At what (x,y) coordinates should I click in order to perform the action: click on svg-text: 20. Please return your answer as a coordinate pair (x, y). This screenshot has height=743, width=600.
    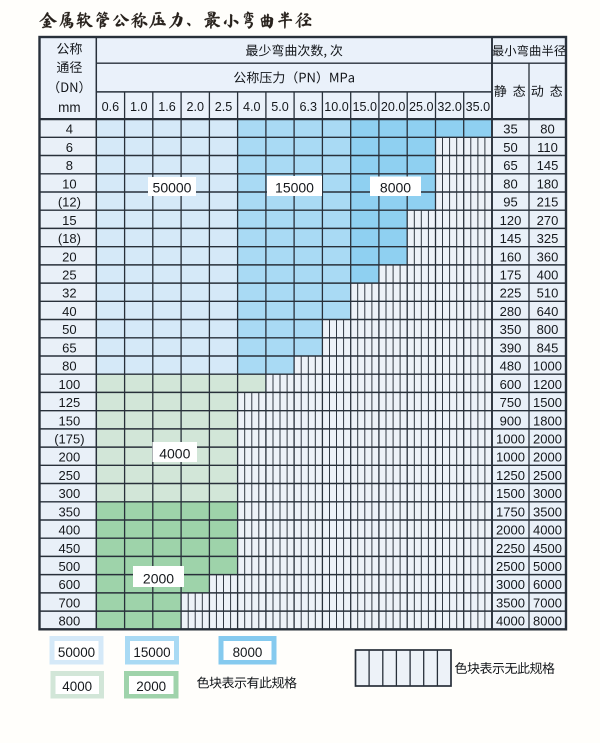
    Looking at the image, I should click on (69, 256).